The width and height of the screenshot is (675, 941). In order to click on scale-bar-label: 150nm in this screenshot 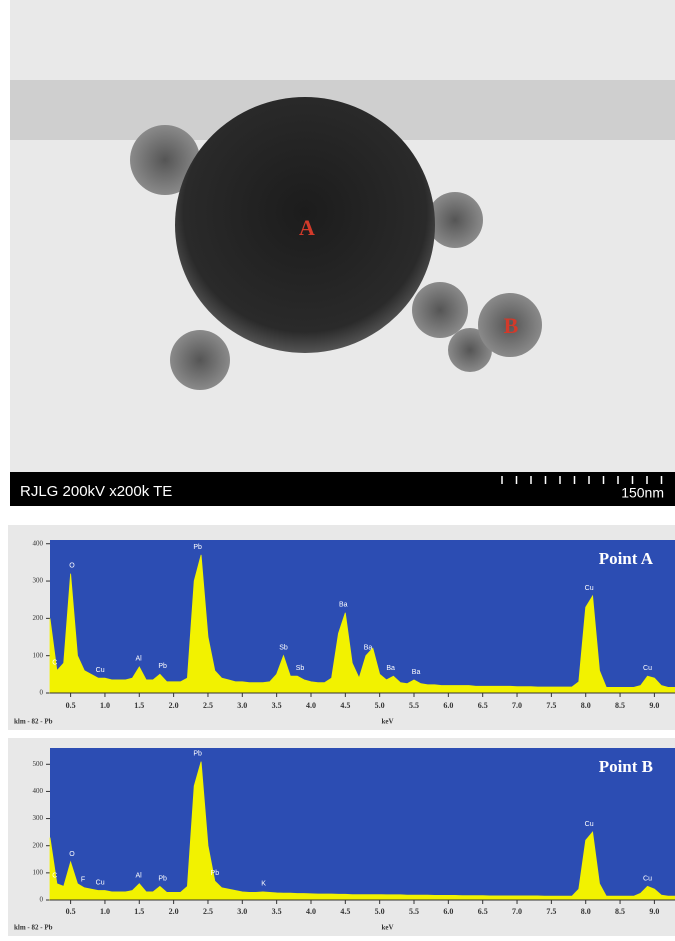, I will do `click(642, 493)`.